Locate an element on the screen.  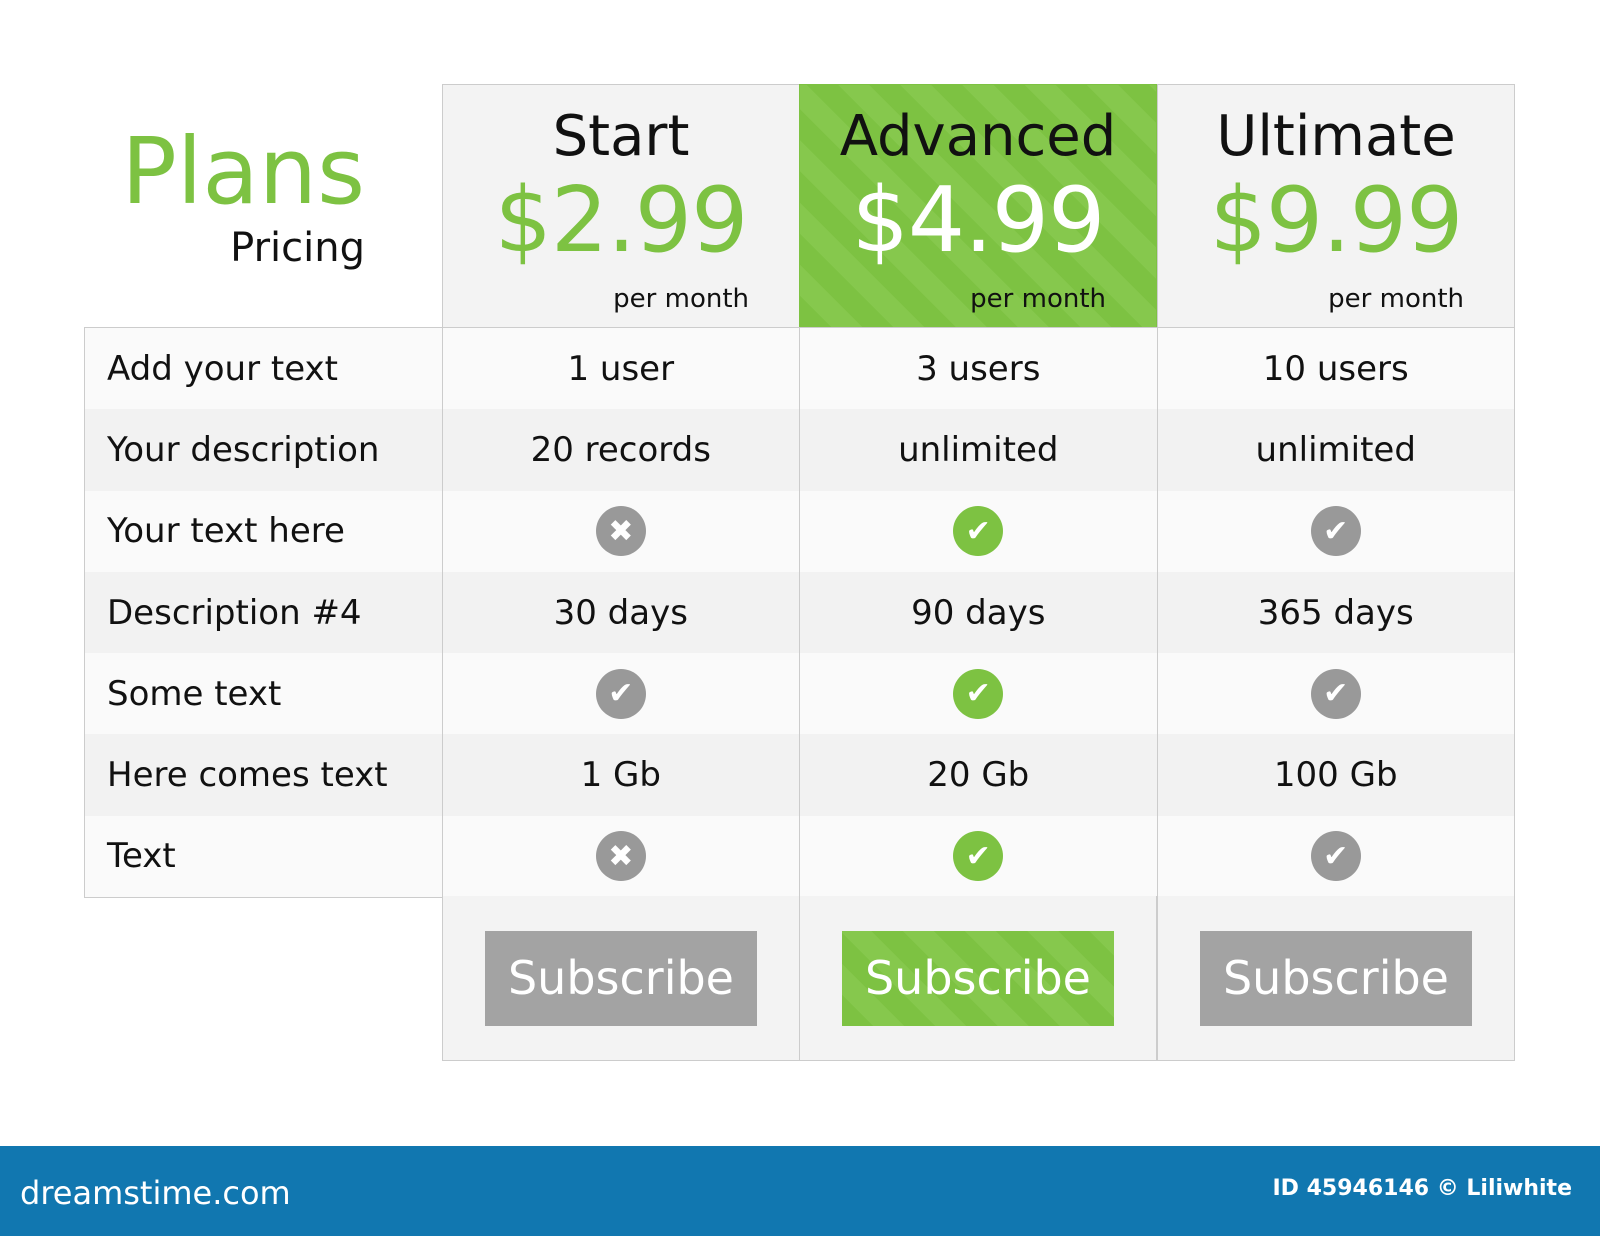
feature-label: Description #4 is located at coordinates (234, 612).